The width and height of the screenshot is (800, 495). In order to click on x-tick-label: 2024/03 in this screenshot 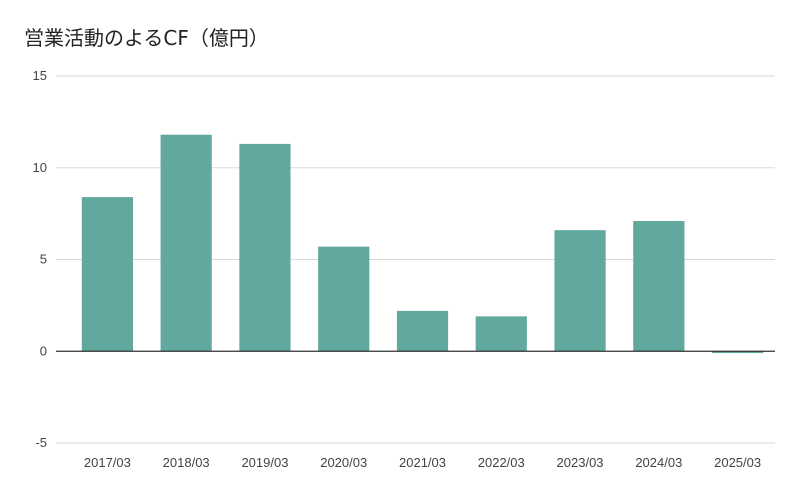, I will do `click(658, 462)`.